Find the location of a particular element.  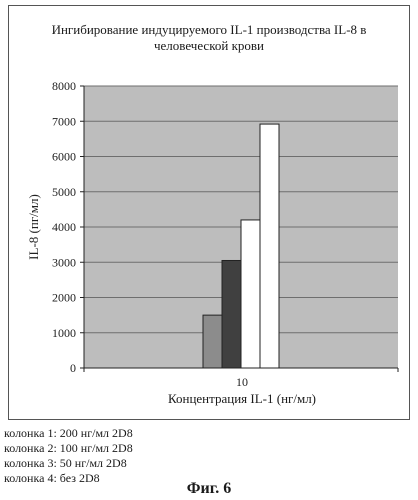

legend-item-1: колонка 1: 200 нг/мл 2D8 is located at coordinates (68, 433).